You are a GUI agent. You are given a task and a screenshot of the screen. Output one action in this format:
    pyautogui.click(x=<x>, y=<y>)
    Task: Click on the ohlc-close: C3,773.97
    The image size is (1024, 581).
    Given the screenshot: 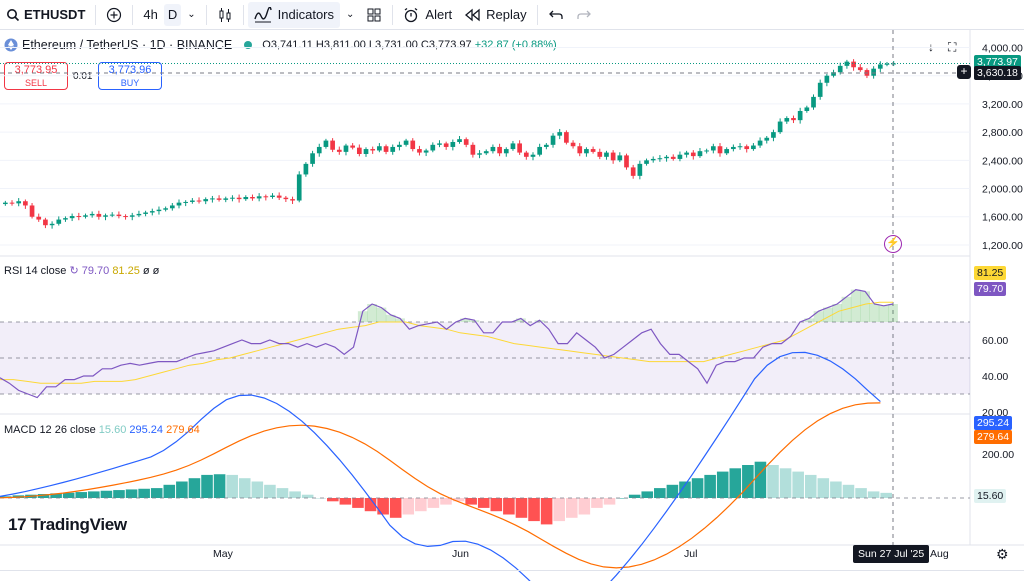 What is the action you would take?
    pyautogui.click(x=446, y=45)
    